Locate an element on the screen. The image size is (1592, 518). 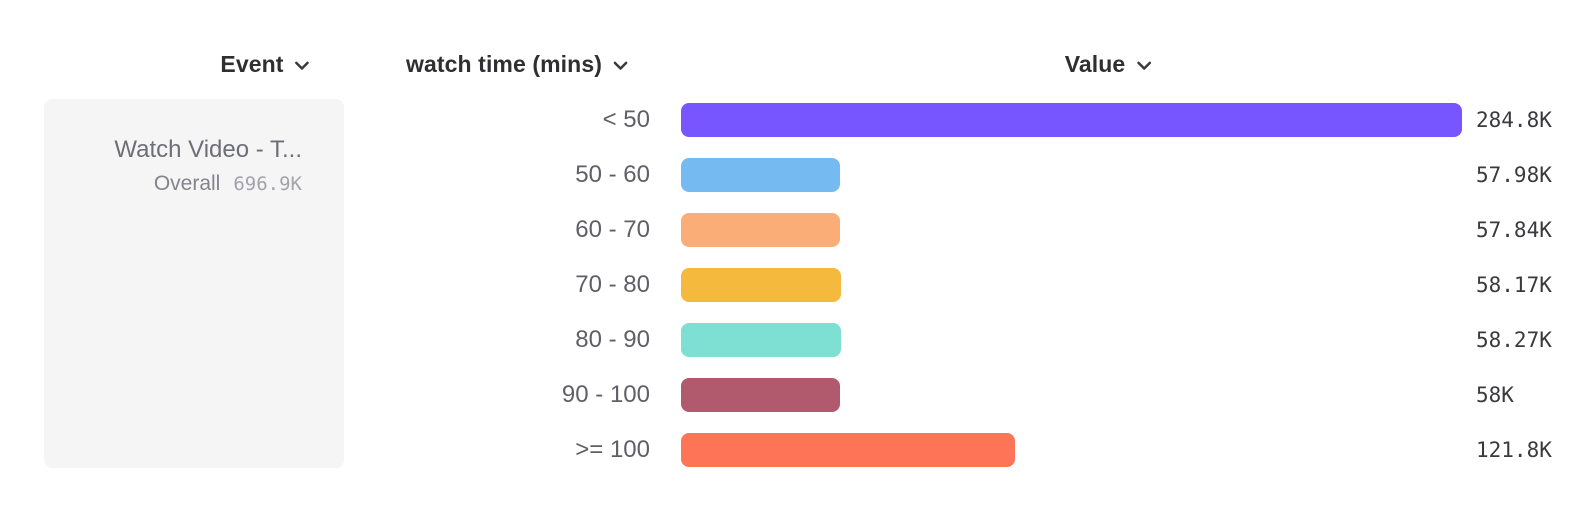
chart-row: 90 - 100 58K is located at coordinates (968, 394).